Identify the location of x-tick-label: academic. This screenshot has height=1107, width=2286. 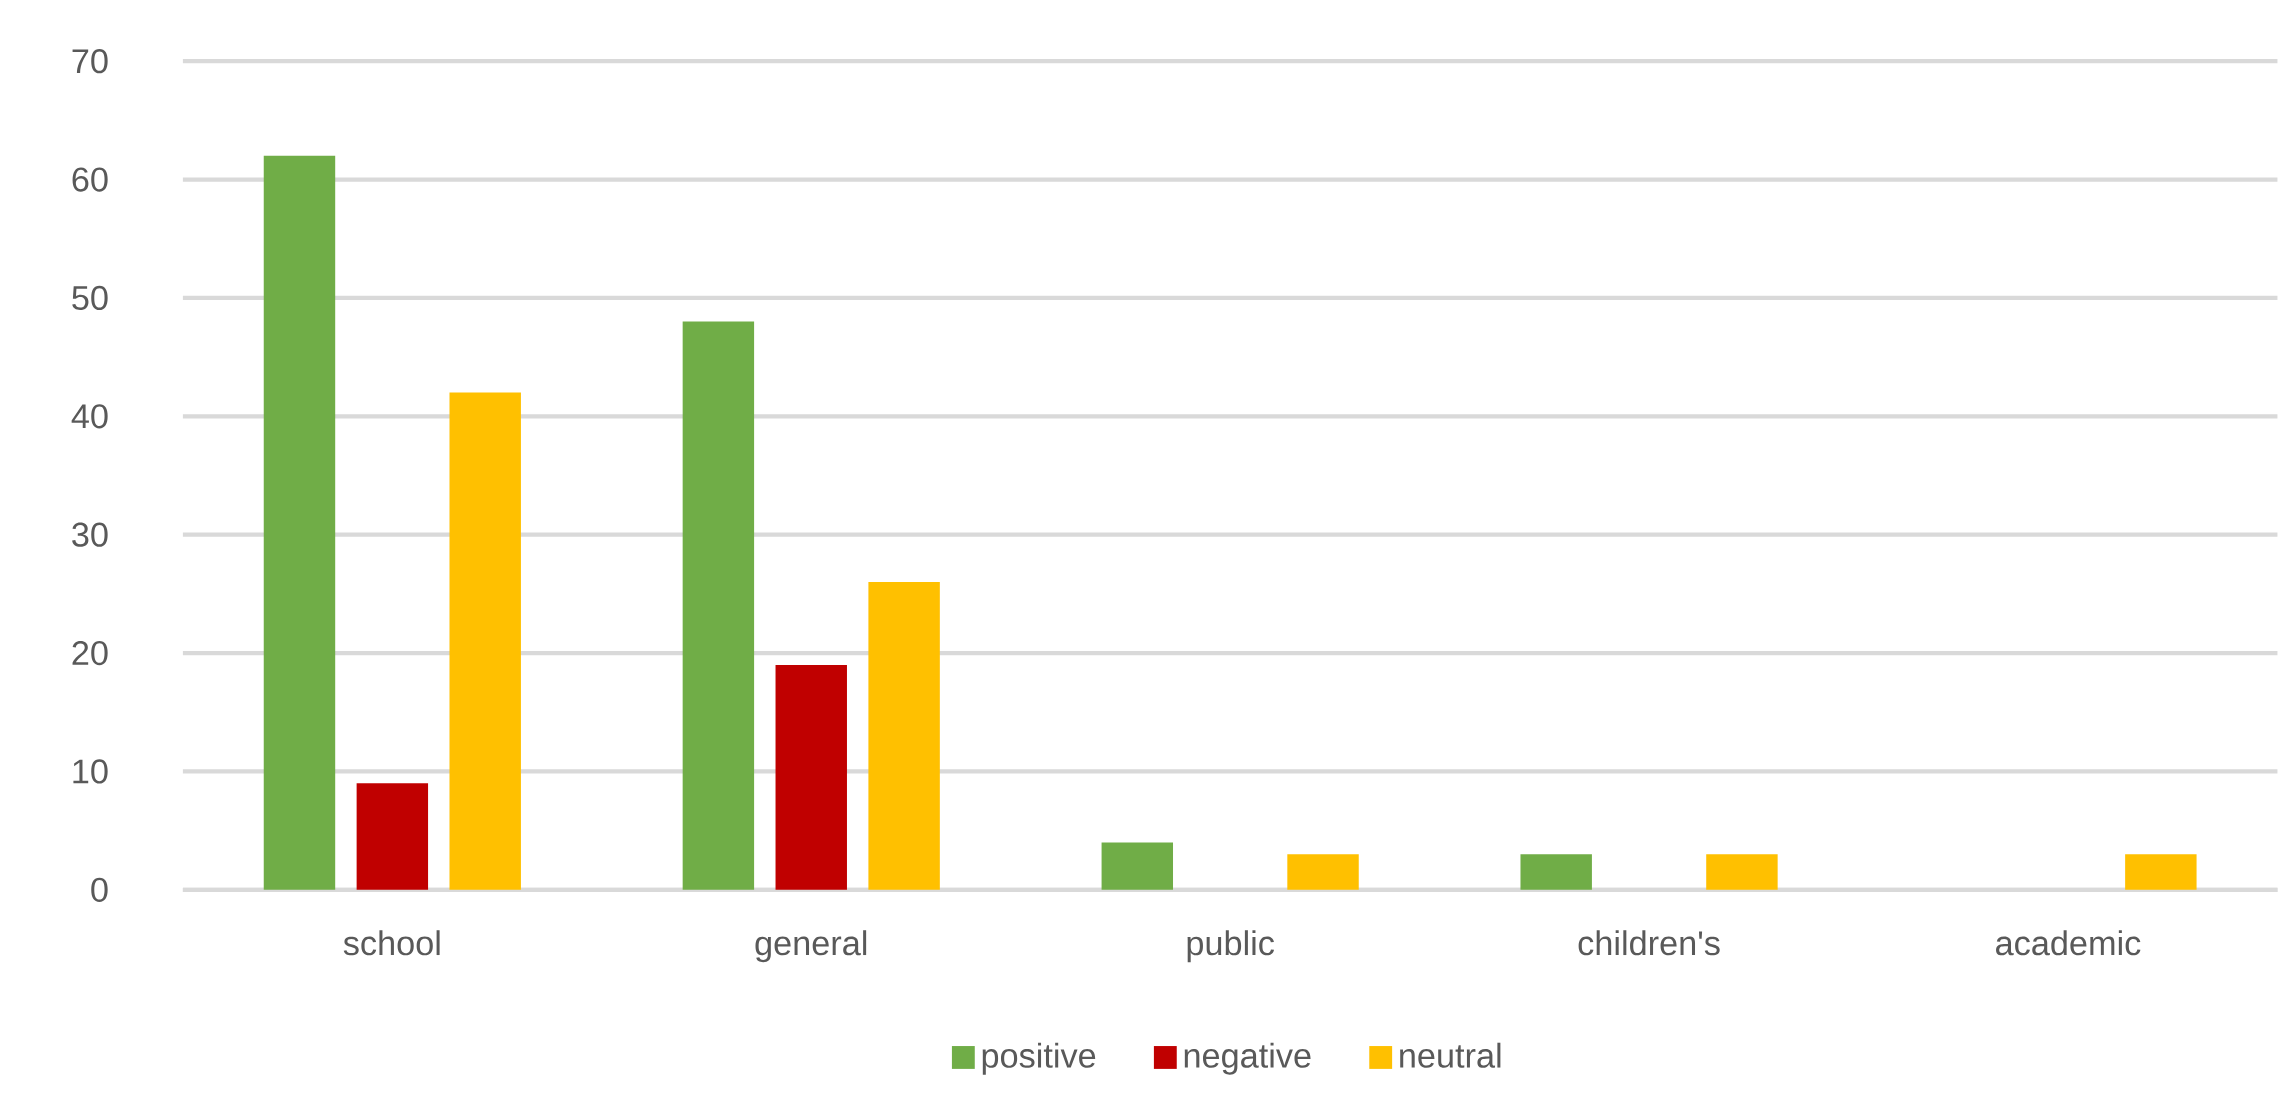
(2068, 943).